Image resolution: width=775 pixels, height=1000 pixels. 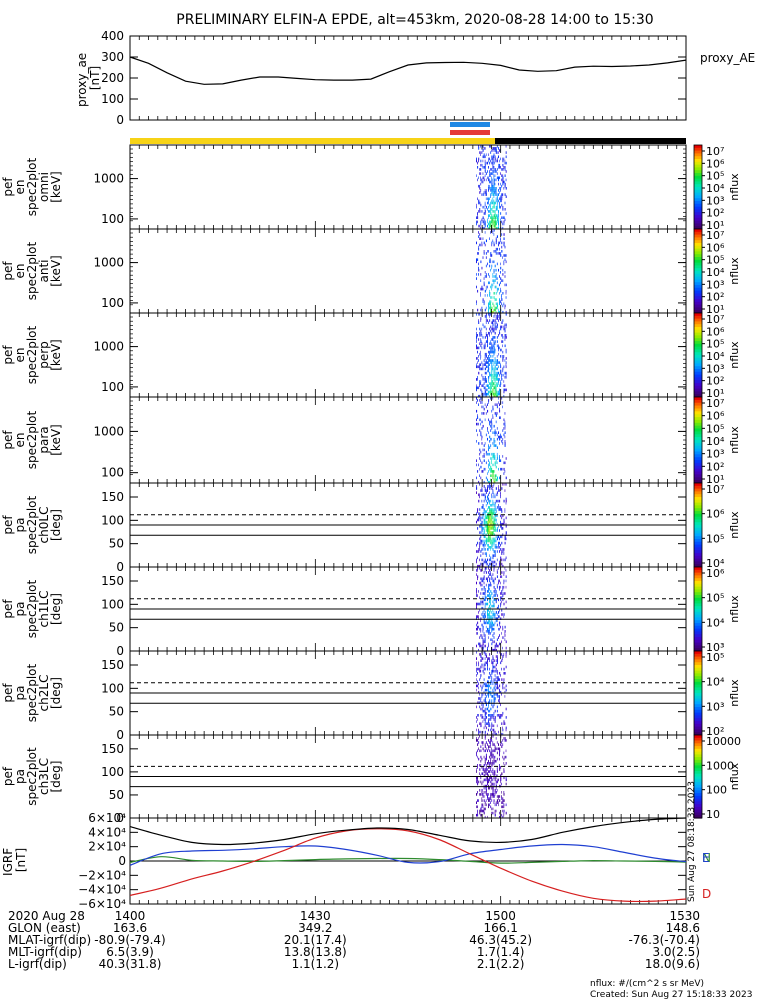 What do you see at coordinates (734, 525) in the screenshot?
I see `colorbar-unit: nflux` at bounding box center [734, 525].